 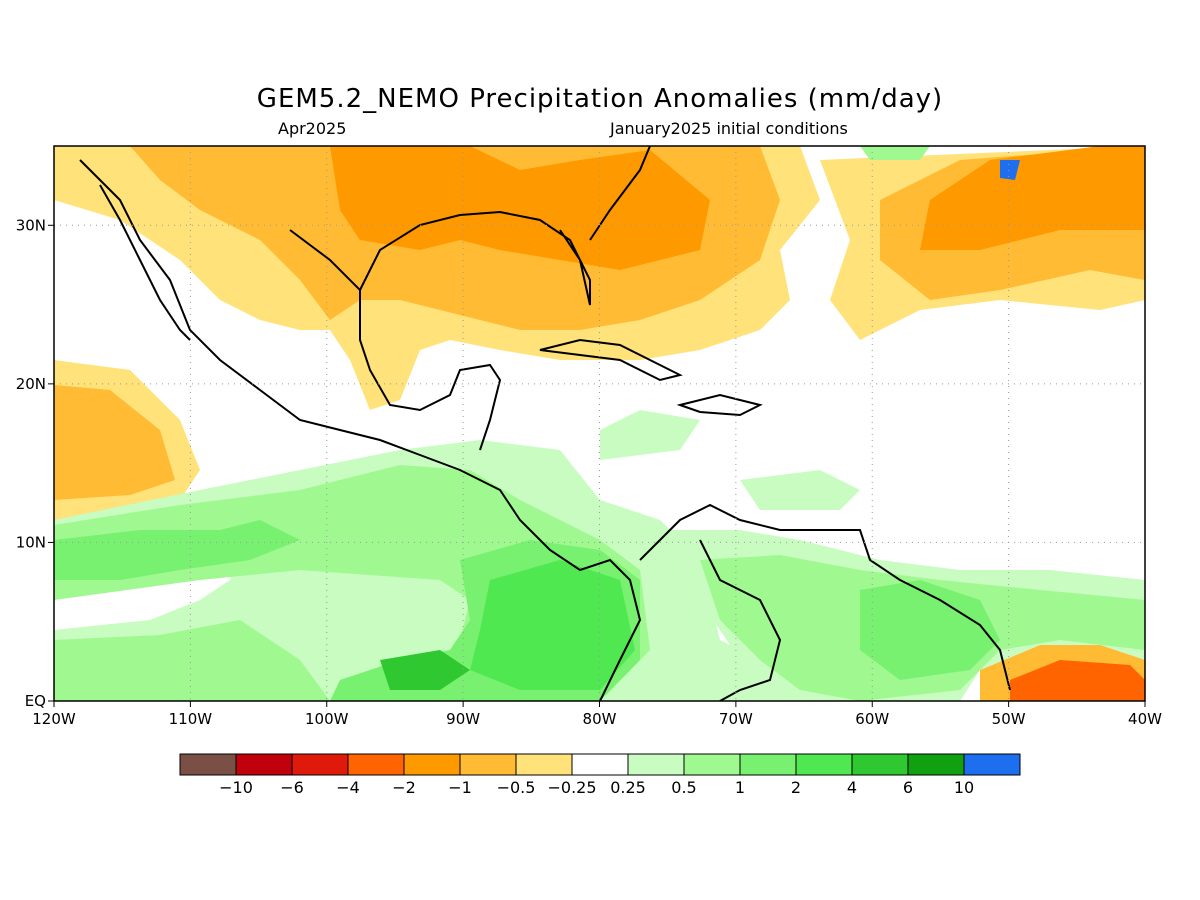 I want to click on anomaly-region-caribbean-wet, so click(x=650, y=435).